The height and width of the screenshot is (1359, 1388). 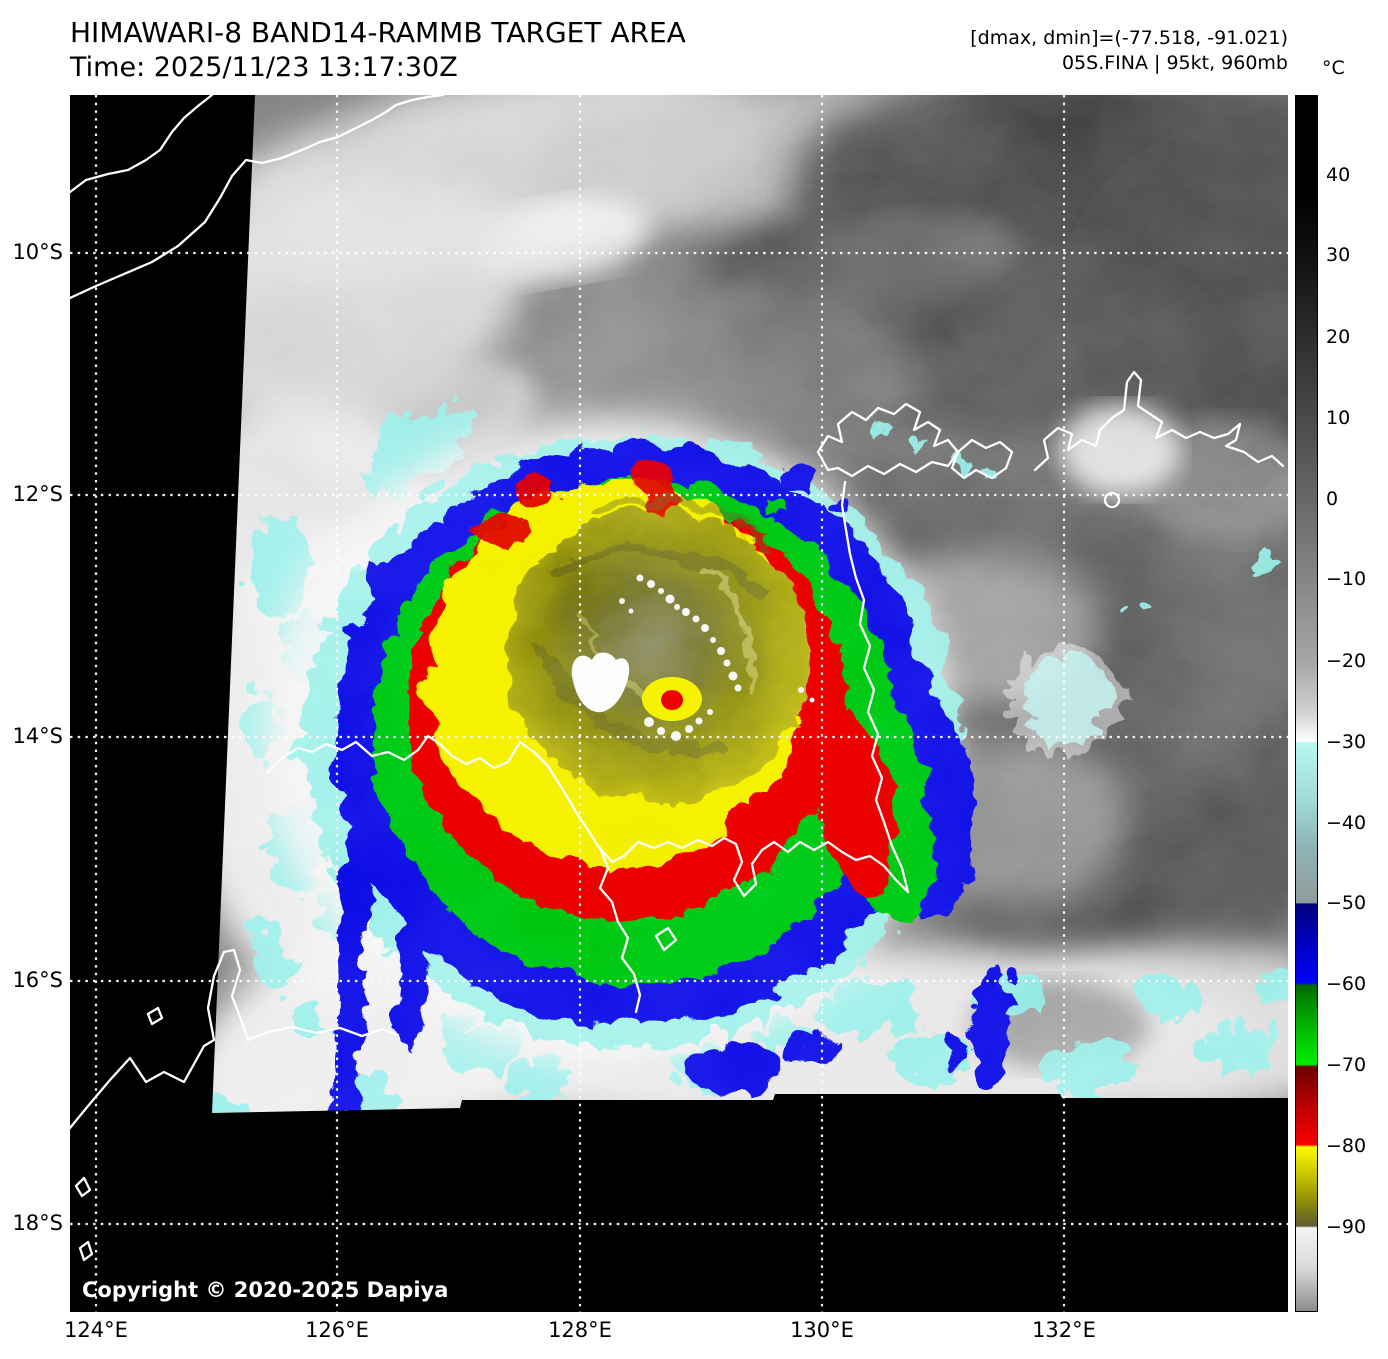 What do you see at coordinates (1064, 1330) in the screenshot?
I see `lon-label-132e: 132°E` at bounding box center [1064, 1330].